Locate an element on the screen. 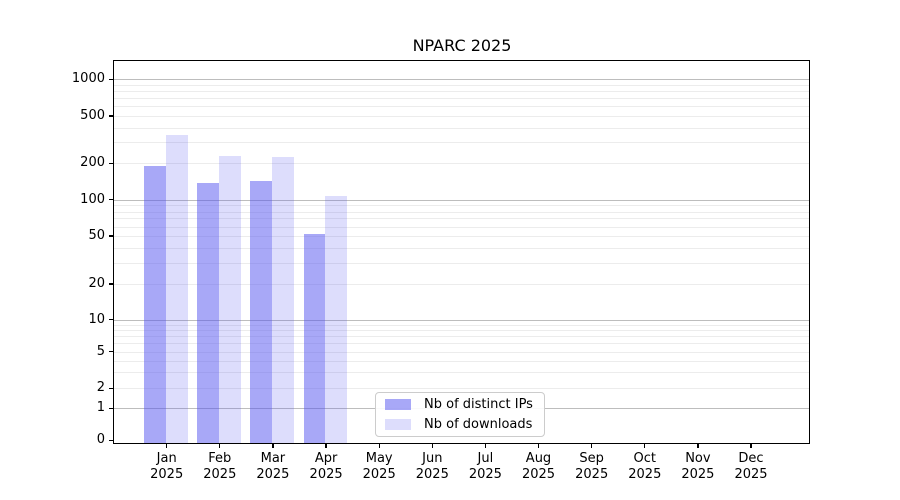 The image size is (900, 500). x-tick-mark-aug is located at coordinates (538, 446).